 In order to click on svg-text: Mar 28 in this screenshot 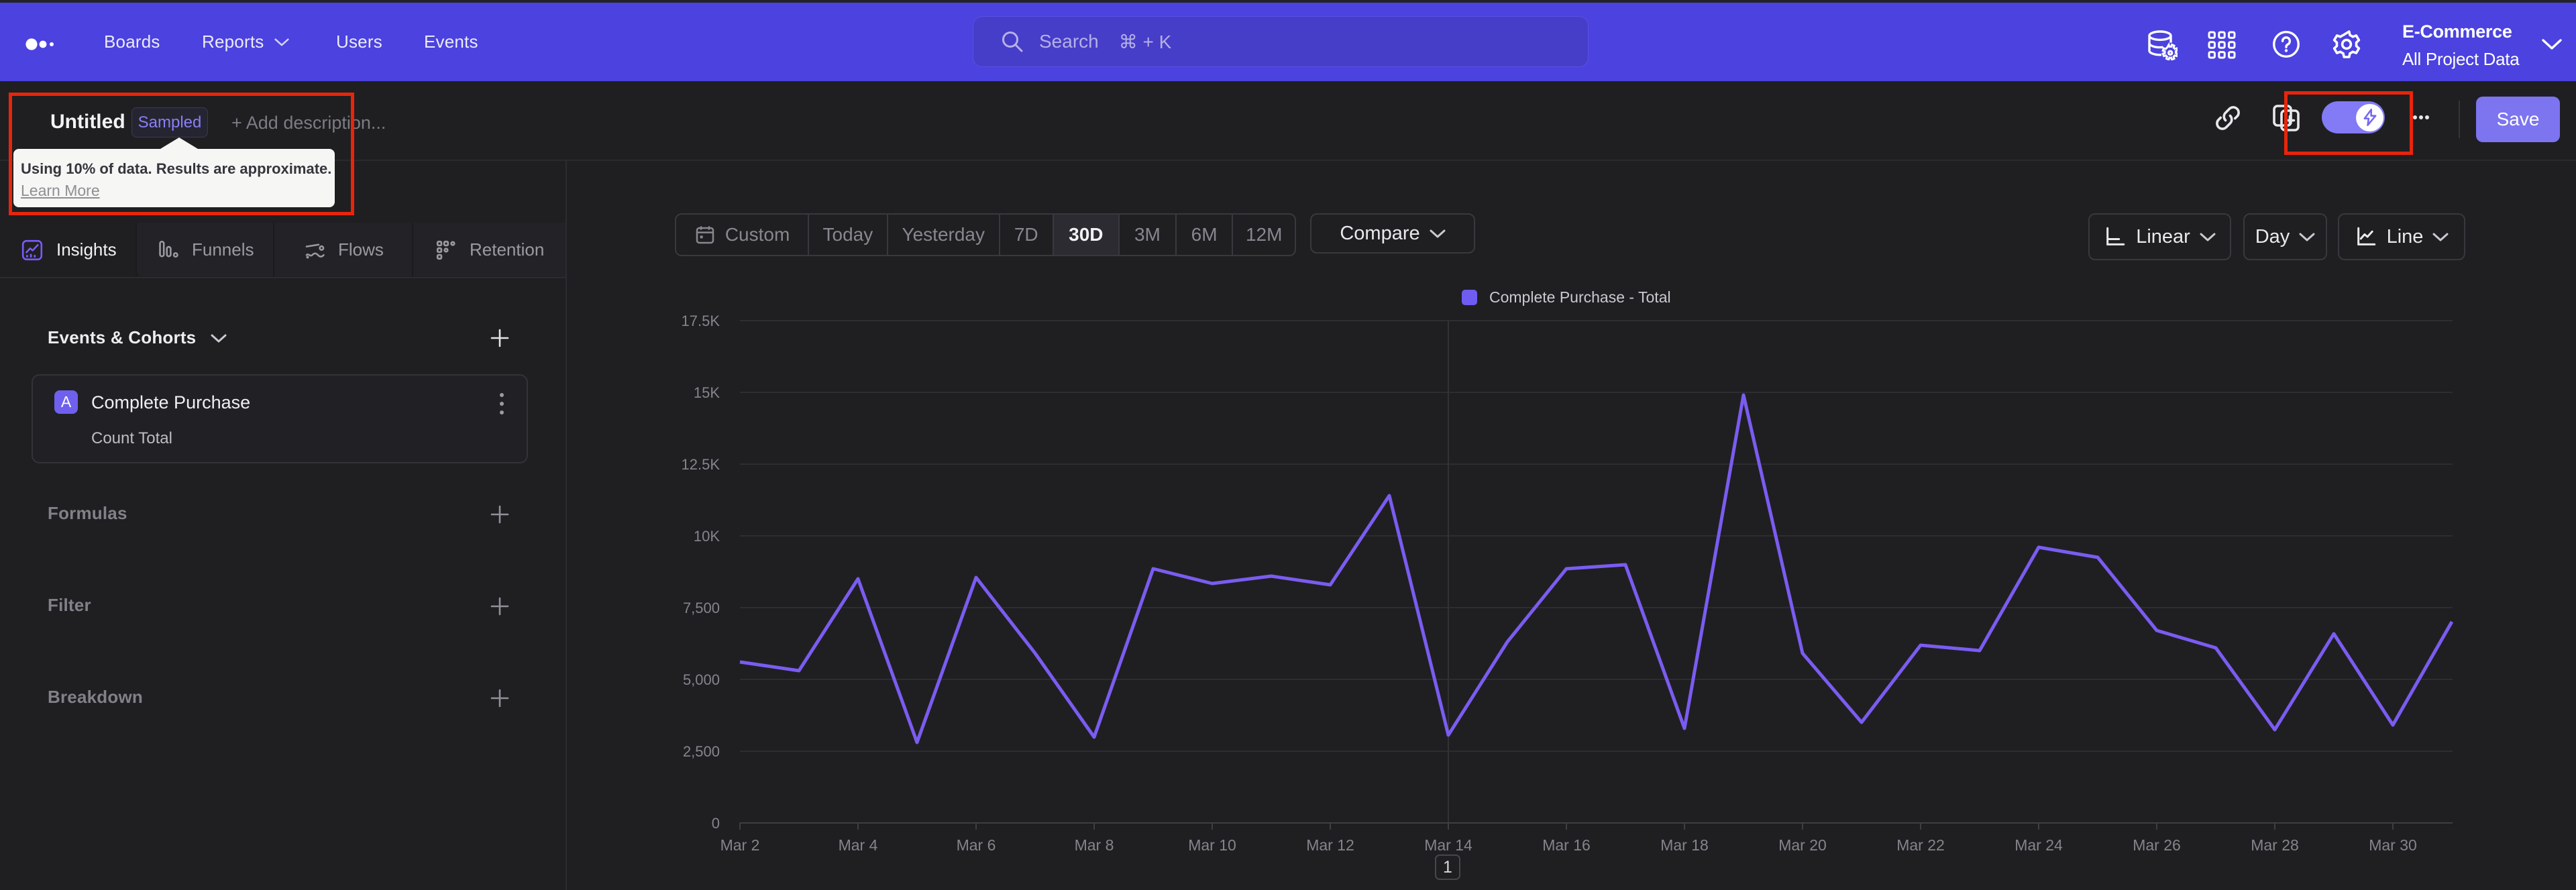, I will do `click(2275, 845)`.